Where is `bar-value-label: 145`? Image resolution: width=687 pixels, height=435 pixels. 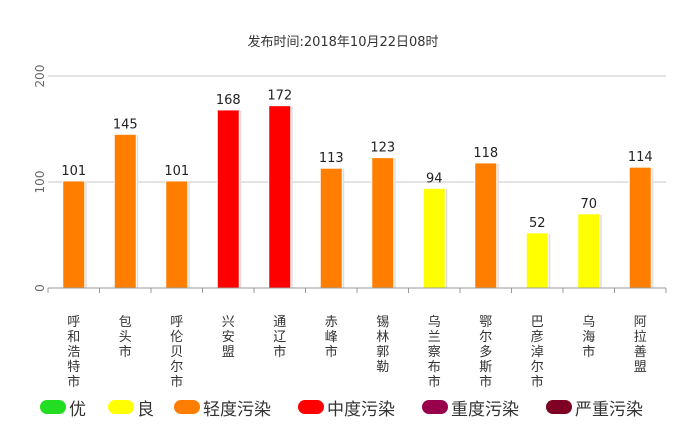
bar-value-label: 145 is located at coordinates (125, 124).